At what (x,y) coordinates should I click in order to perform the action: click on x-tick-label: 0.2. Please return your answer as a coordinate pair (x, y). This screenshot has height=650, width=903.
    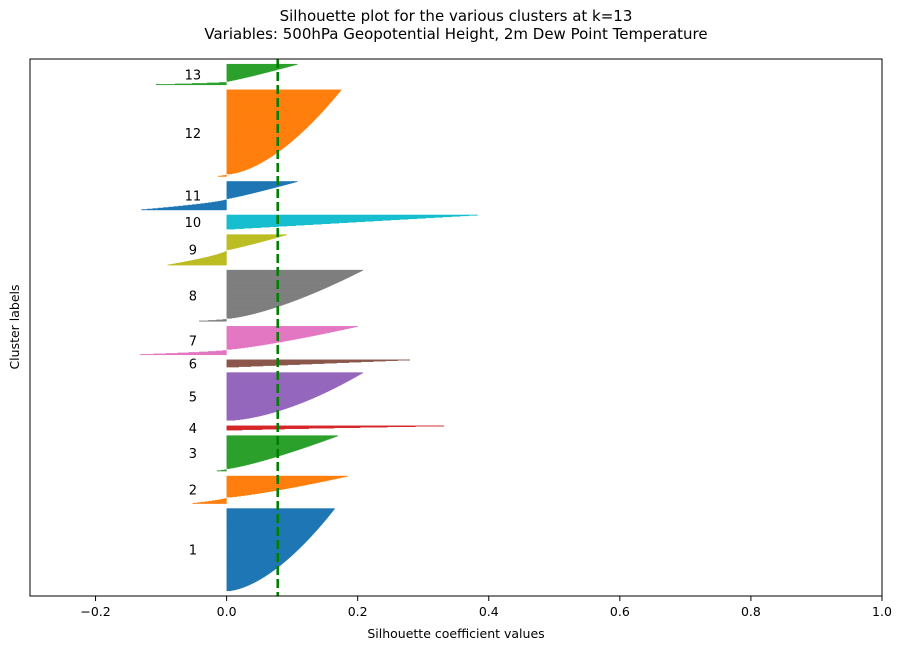
    Looking at the image, I should click on (358, 611).